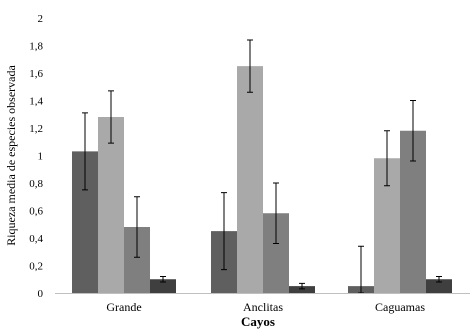 Image resolution: width=474 pixels, height=330 pixels. I want to click on y-tick-label: 0,8, so click(36, 184).